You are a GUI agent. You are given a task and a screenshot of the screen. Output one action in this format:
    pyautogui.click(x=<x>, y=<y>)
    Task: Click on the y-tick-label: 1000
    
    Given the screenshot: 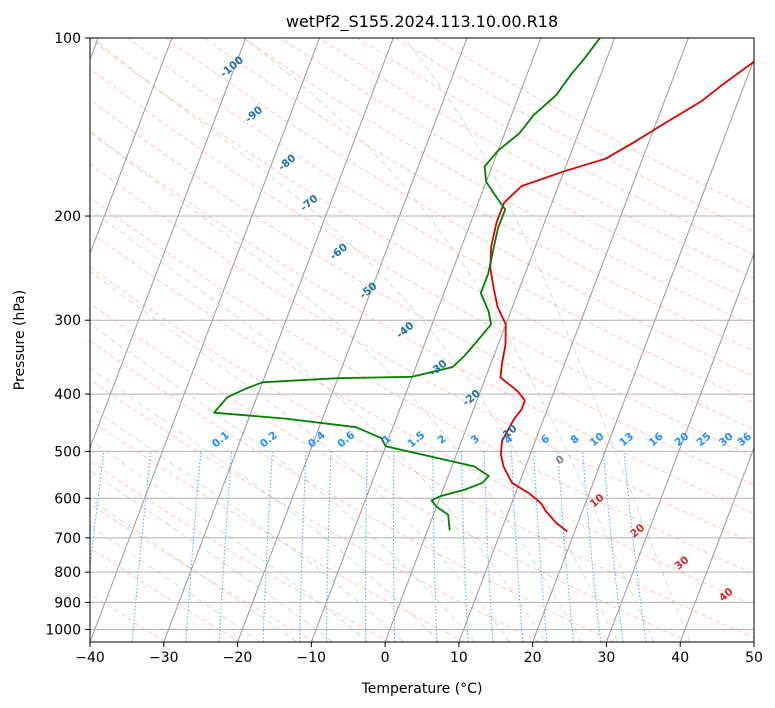 What is the action you would take?
    pyautogui.click(x=63, y=630)
    